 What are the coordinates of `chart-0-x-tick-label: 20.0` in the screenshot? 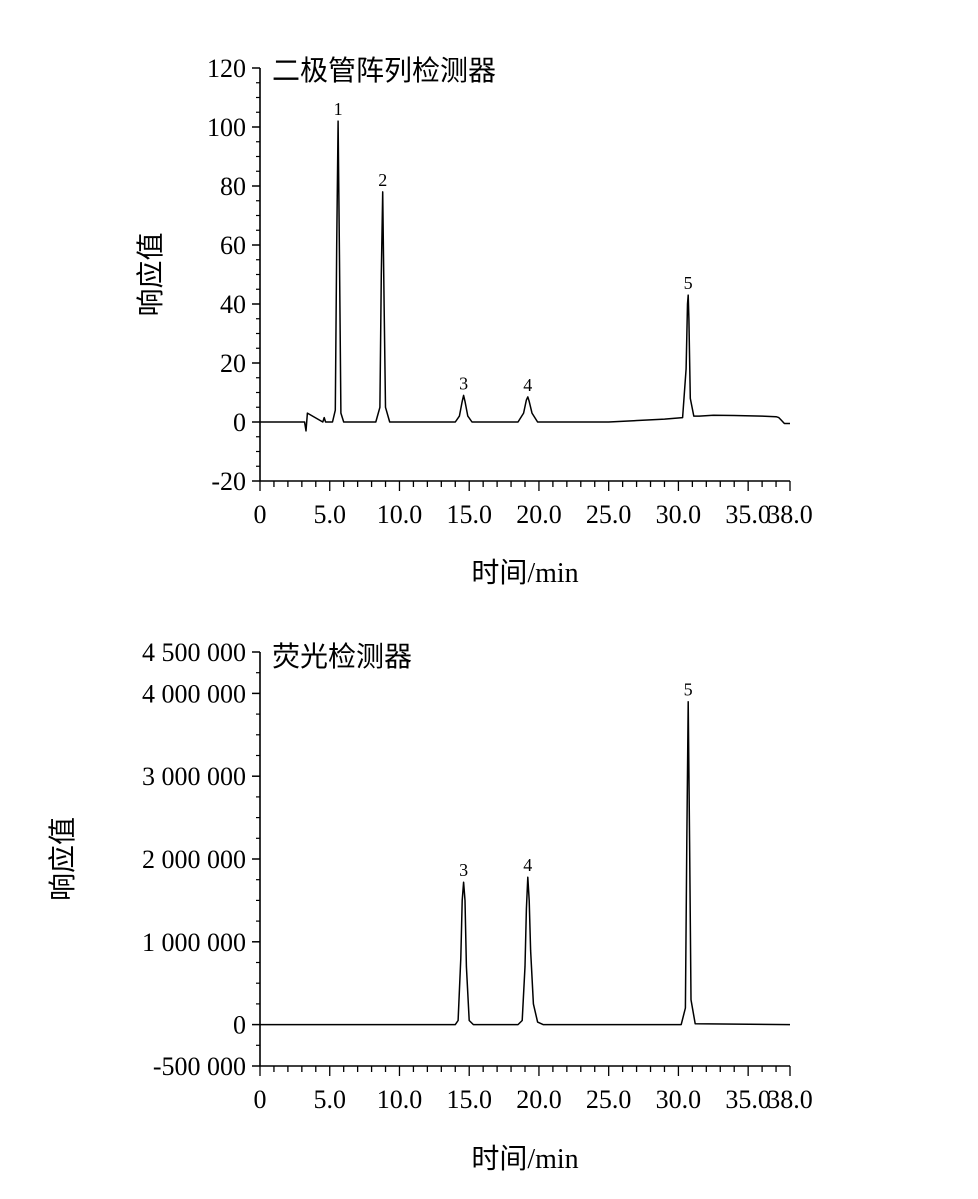 It's located at (539, 514).